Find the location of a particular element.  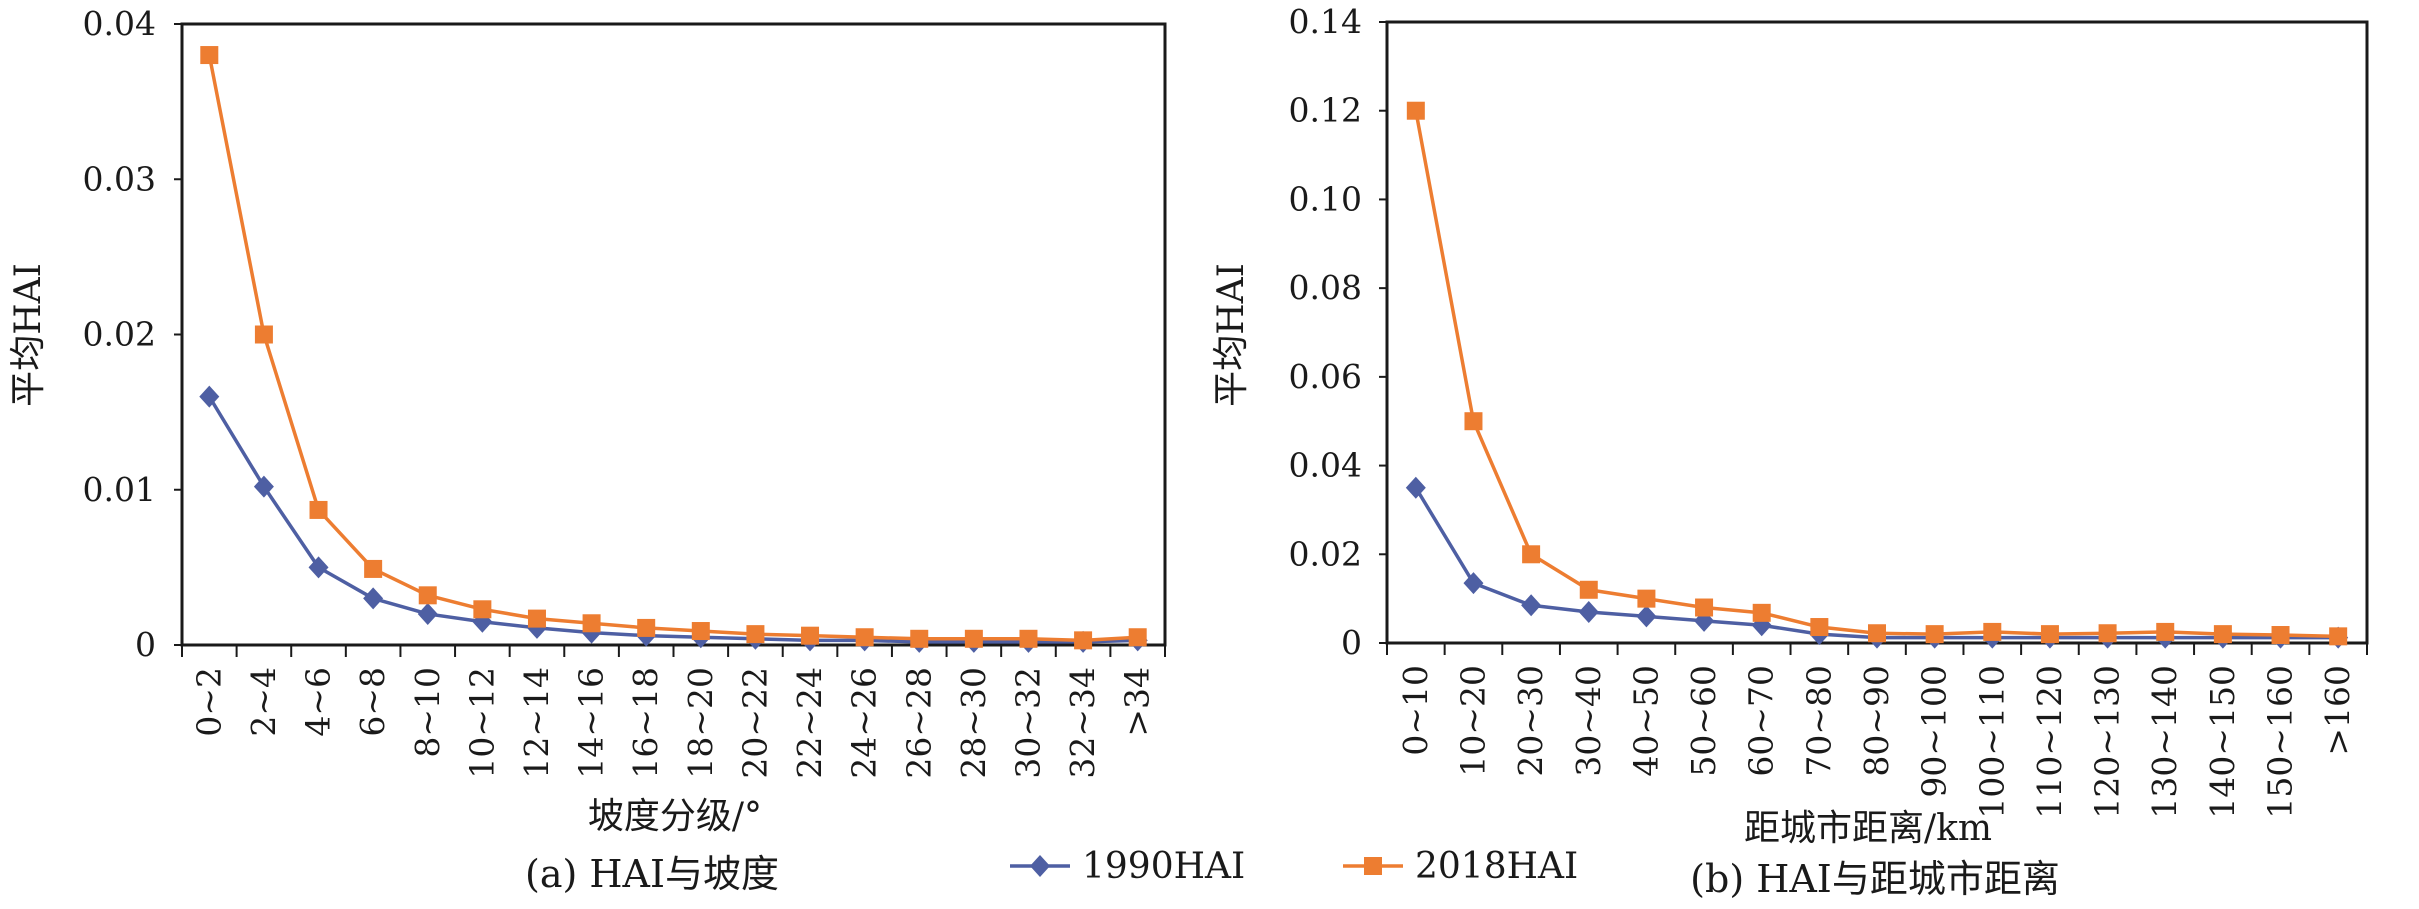

panel-b-y-tick-label: 0.10 is located at coordinates (1325, 198).